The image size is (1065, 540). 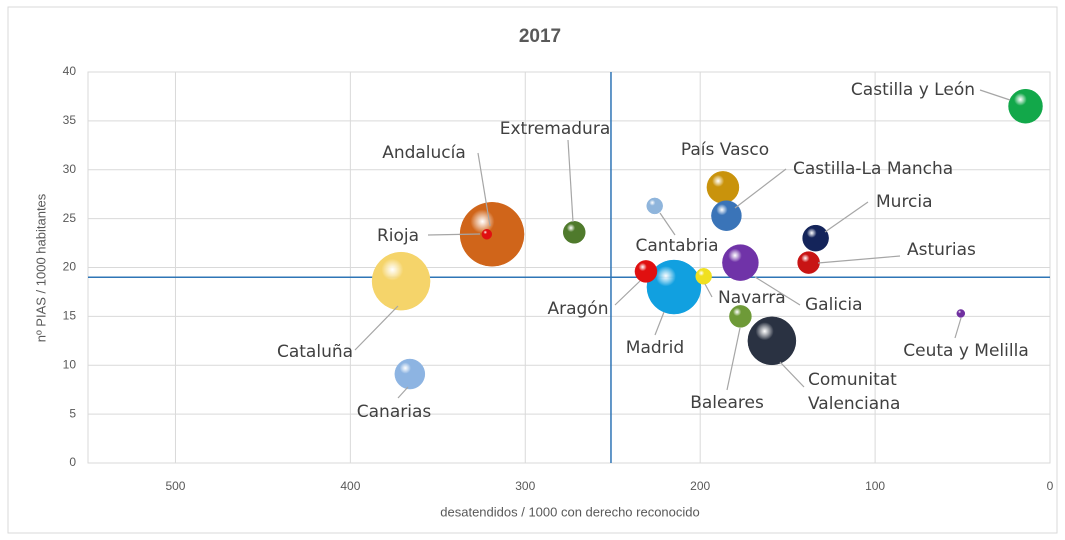 I want to click on data-label: Murcia, so click(x=904, y=202).